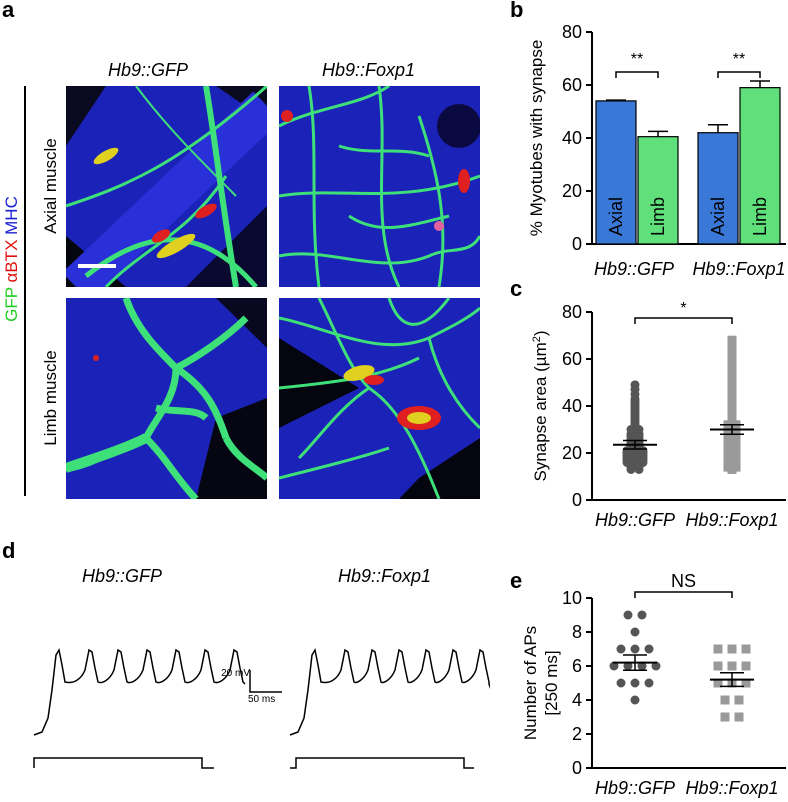 The height and width of the screenshot is (802, 788). Describe the element at coordinates (11, 215) in the screenshot. I see `stain-mhc: MHC` at that location.